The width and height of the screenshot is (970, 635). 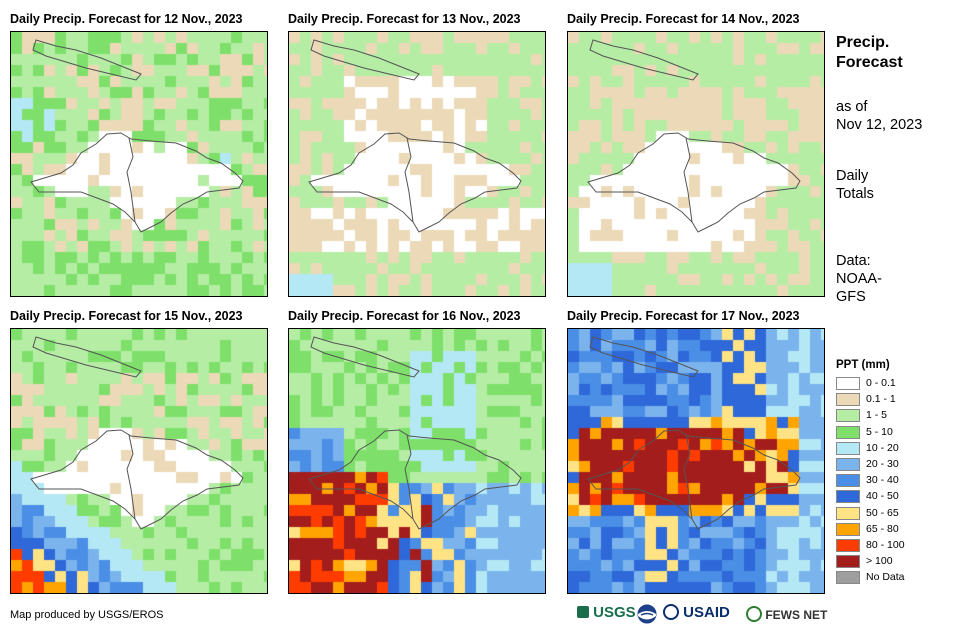 I want to click on usaid-seal-icon, so click(x=671, y=612).